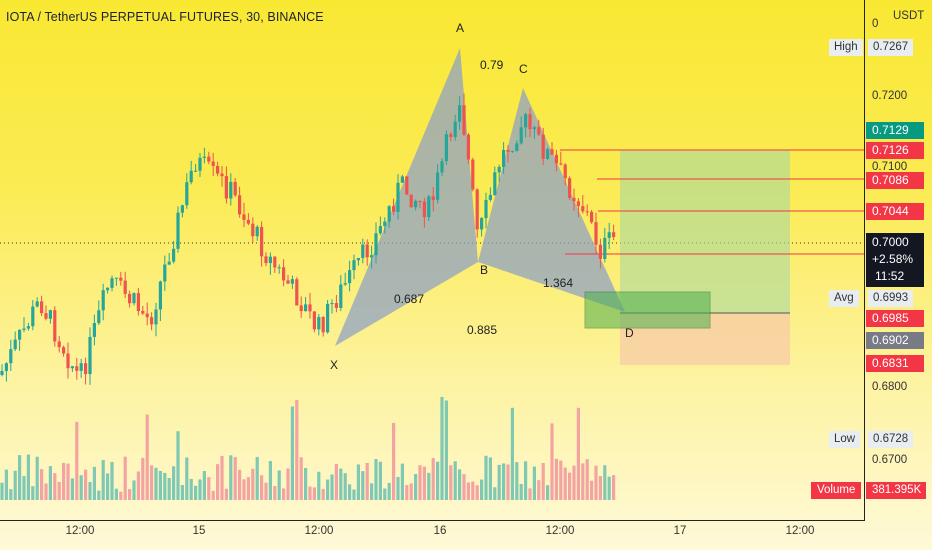  I want to click on volume-series, so click(308, 448).